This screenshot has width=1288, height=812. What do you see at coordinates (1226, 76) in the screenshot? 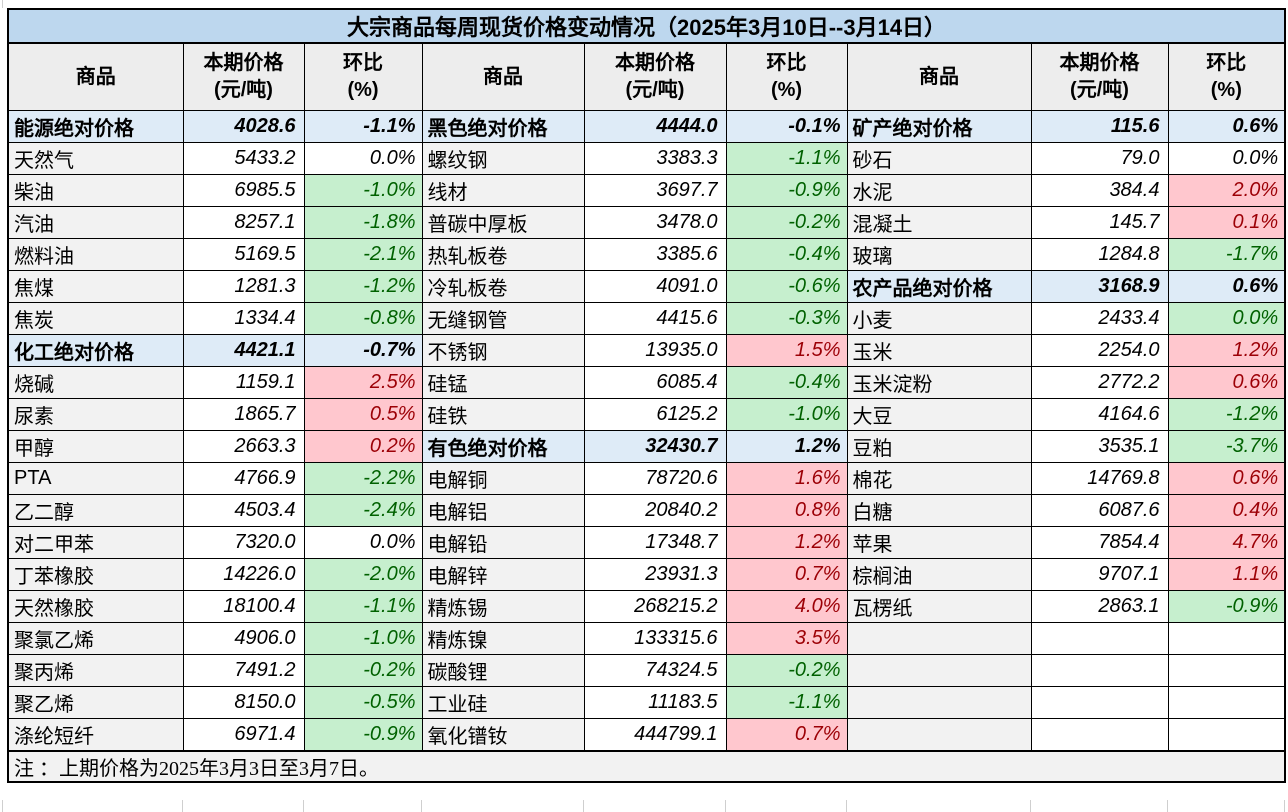
I see `column-header-pct: 环比 (%)` at bounding box center [1226, 76].